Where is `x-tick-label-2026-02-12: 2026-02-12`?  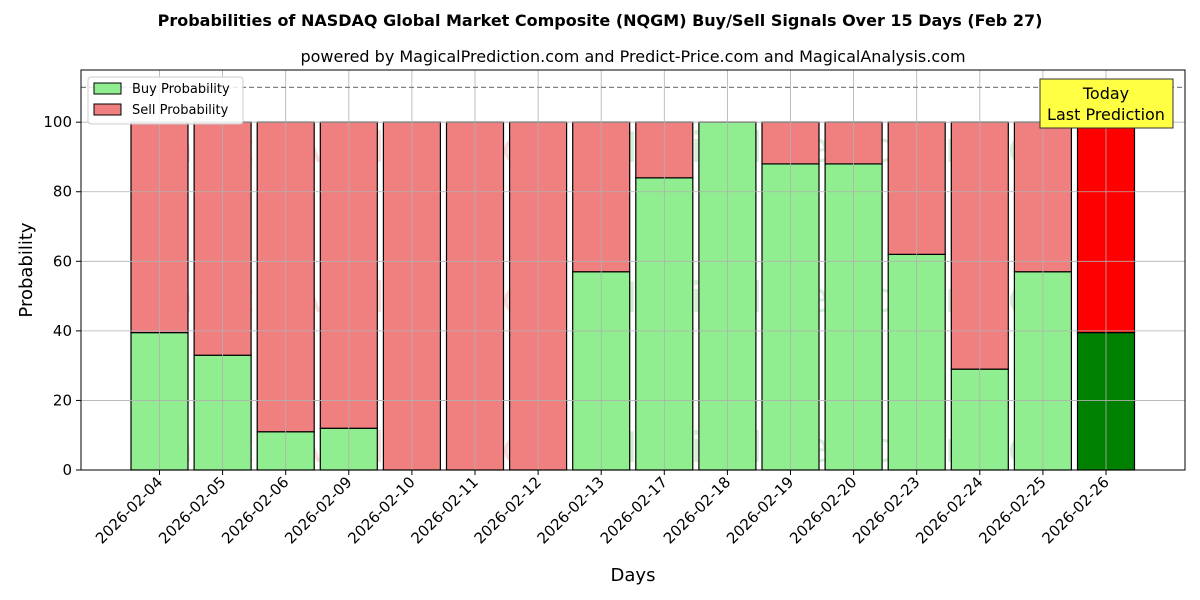 x-tick-label-2026-02-12: 2026-02-12 is located at coordinates (508, 510).